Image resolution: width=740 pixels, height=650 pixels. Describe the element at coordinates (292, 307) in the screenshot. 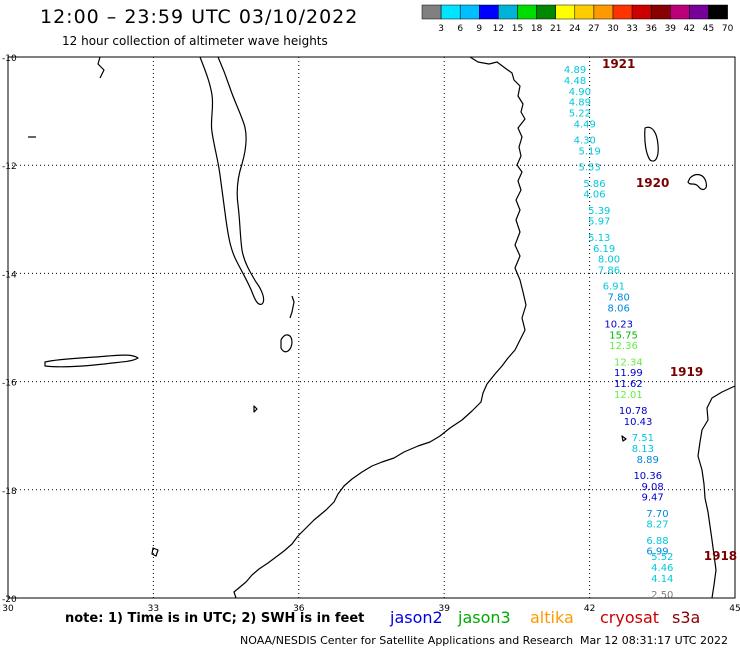

I see `small-island-a` at that location.